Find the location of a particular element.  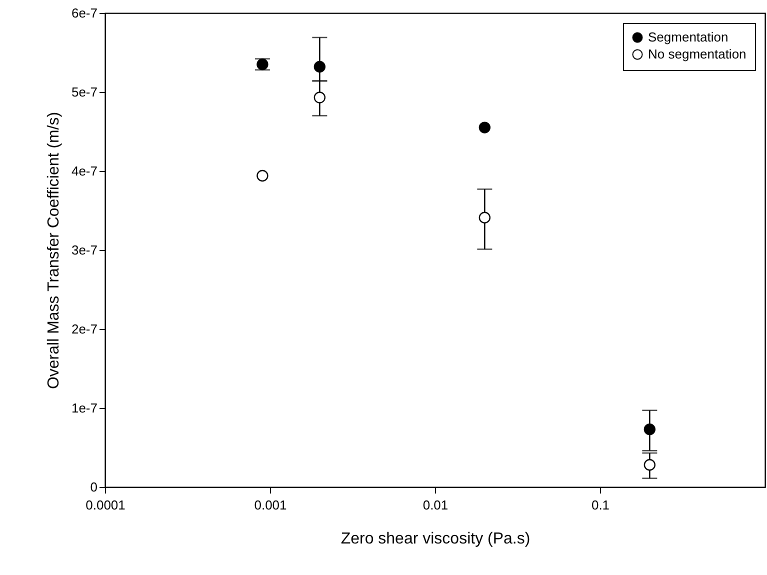

x-axis-title: Zero shear viscosity (Pa.s) is located at coordinates (435, 539).